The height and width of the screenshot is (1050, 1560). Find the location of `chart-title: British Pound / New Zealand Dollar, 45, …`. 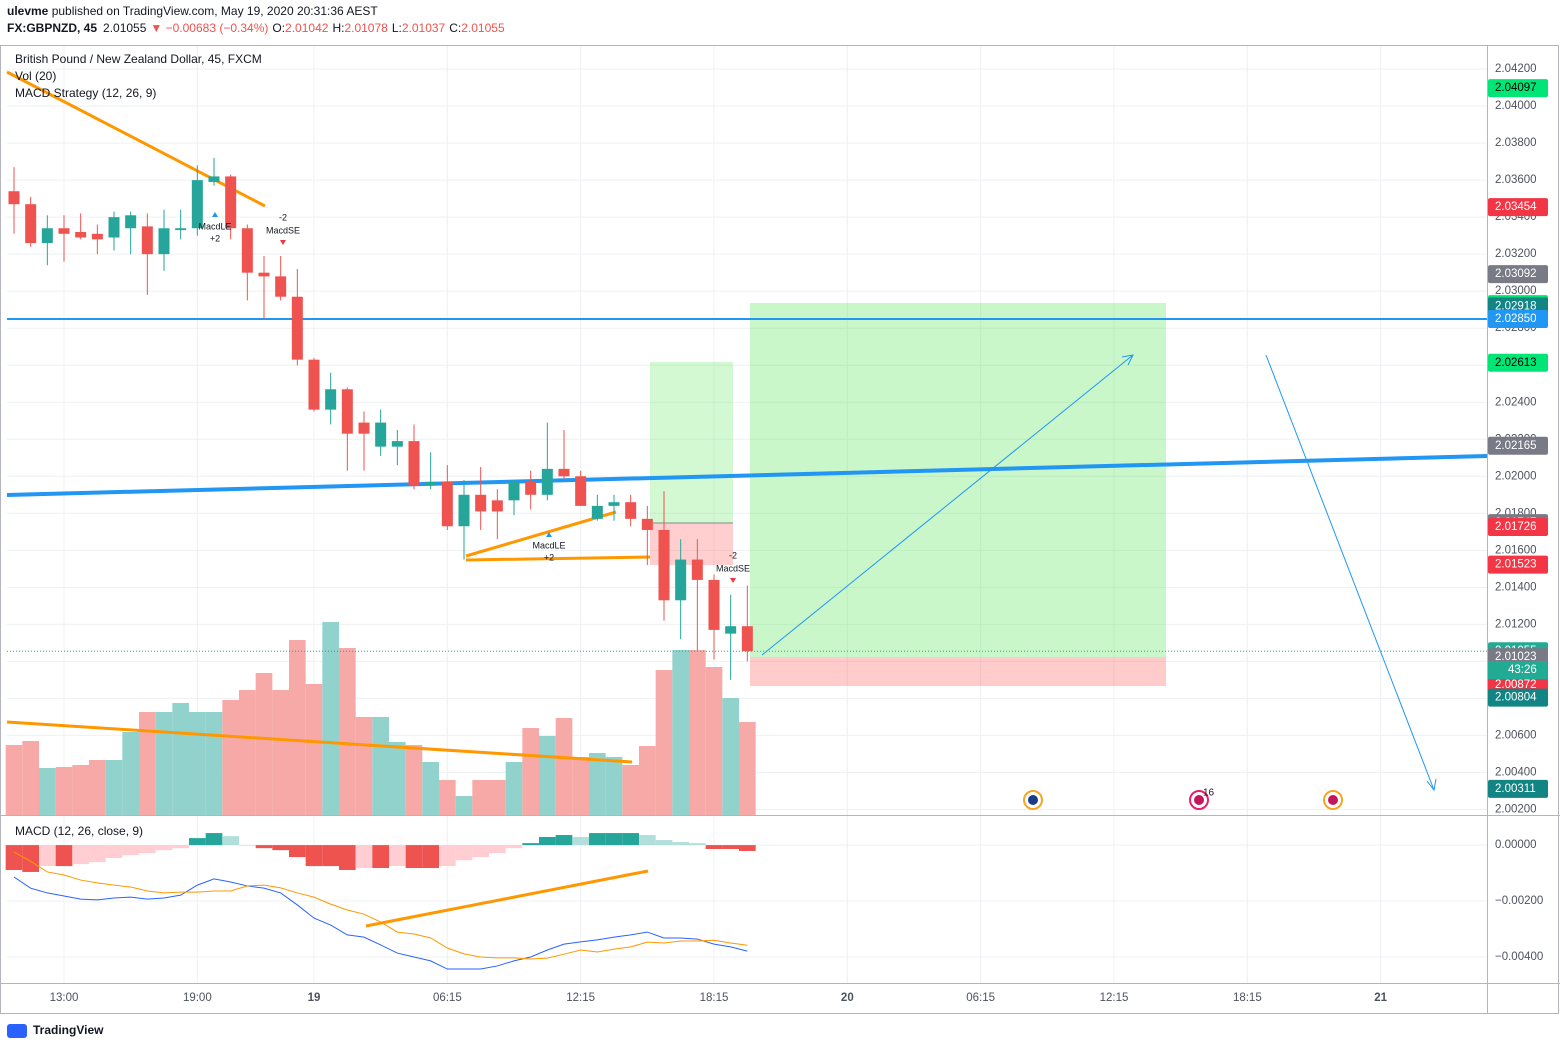

chart-title: British Pound / New Zealand Dollar, 45, … is located at coordinates (138, 59).